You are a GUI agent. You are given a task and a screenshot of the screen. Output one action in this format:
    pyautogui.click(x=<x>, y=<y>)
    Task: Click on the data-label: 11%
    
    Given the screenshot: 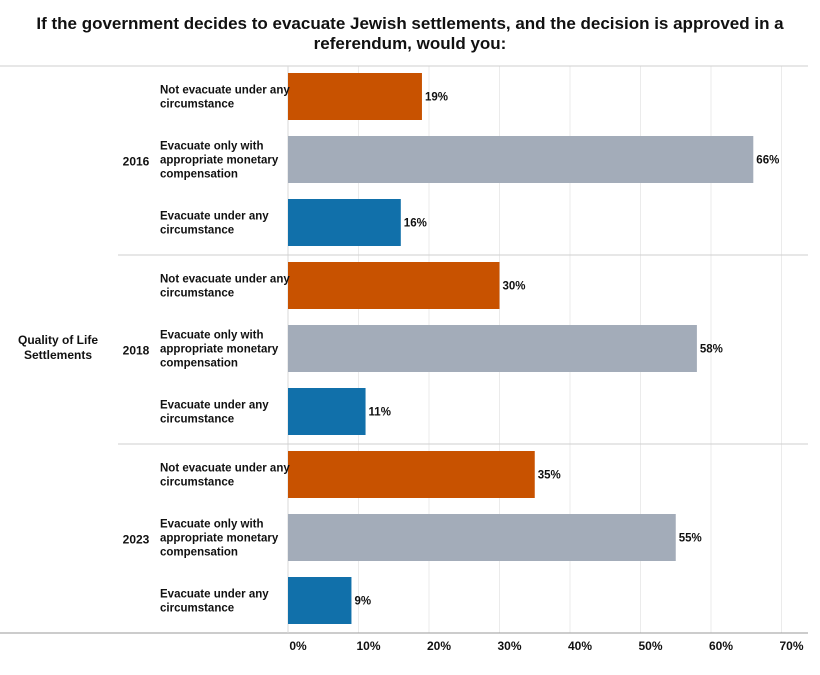 What is the action you would take?
    pyautogui.click(x=380, y=413)
    